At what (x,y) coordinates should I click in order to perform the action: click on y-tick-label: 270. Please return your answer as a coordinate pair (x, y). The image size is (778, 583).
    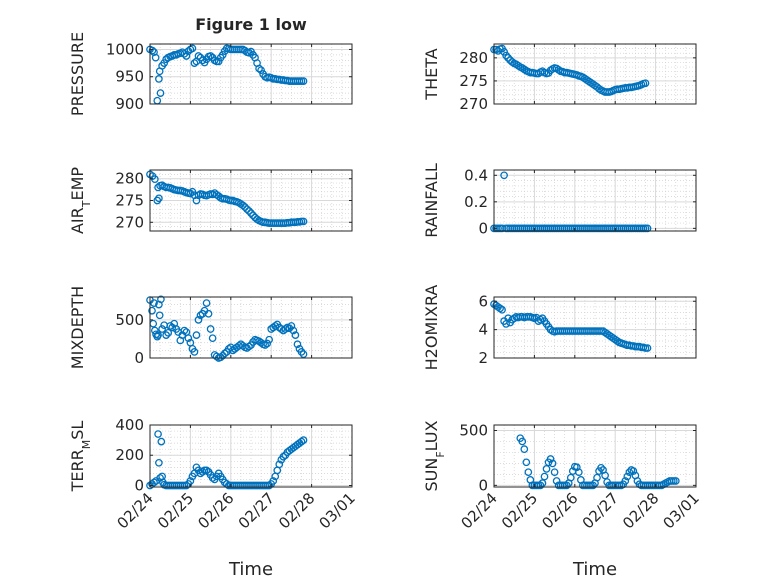
    Looking at the image, I should click on (129, 222).